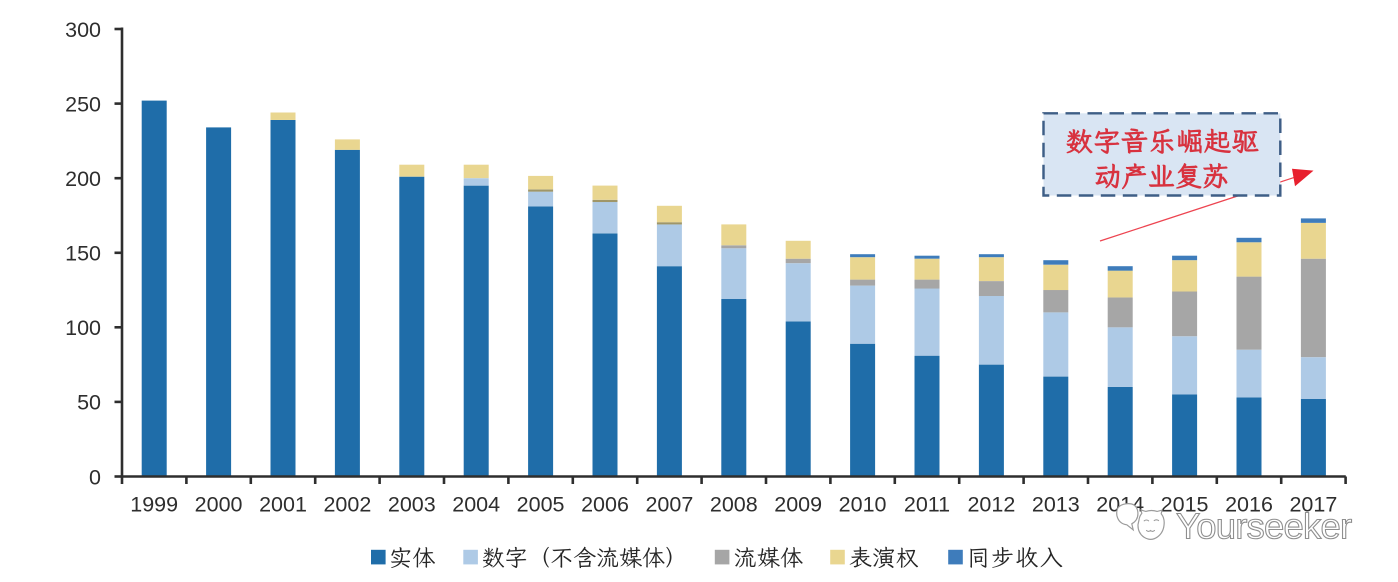  I want to click on svg-text: 0, so click(95, 477).